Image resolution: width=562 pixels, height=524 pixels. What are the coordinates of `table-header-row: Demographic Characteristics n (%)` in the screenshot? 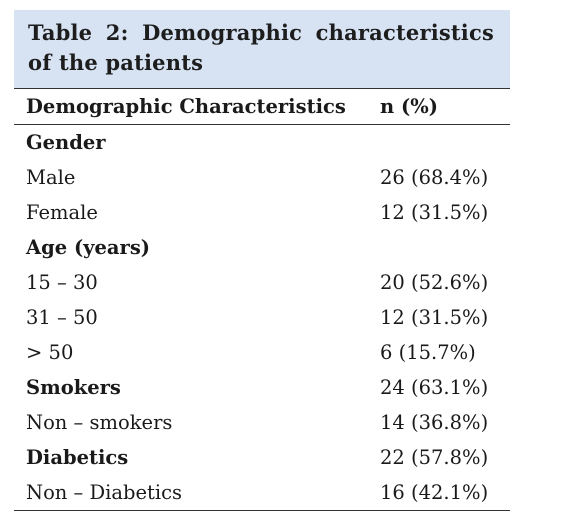 It's located at (262, 107).